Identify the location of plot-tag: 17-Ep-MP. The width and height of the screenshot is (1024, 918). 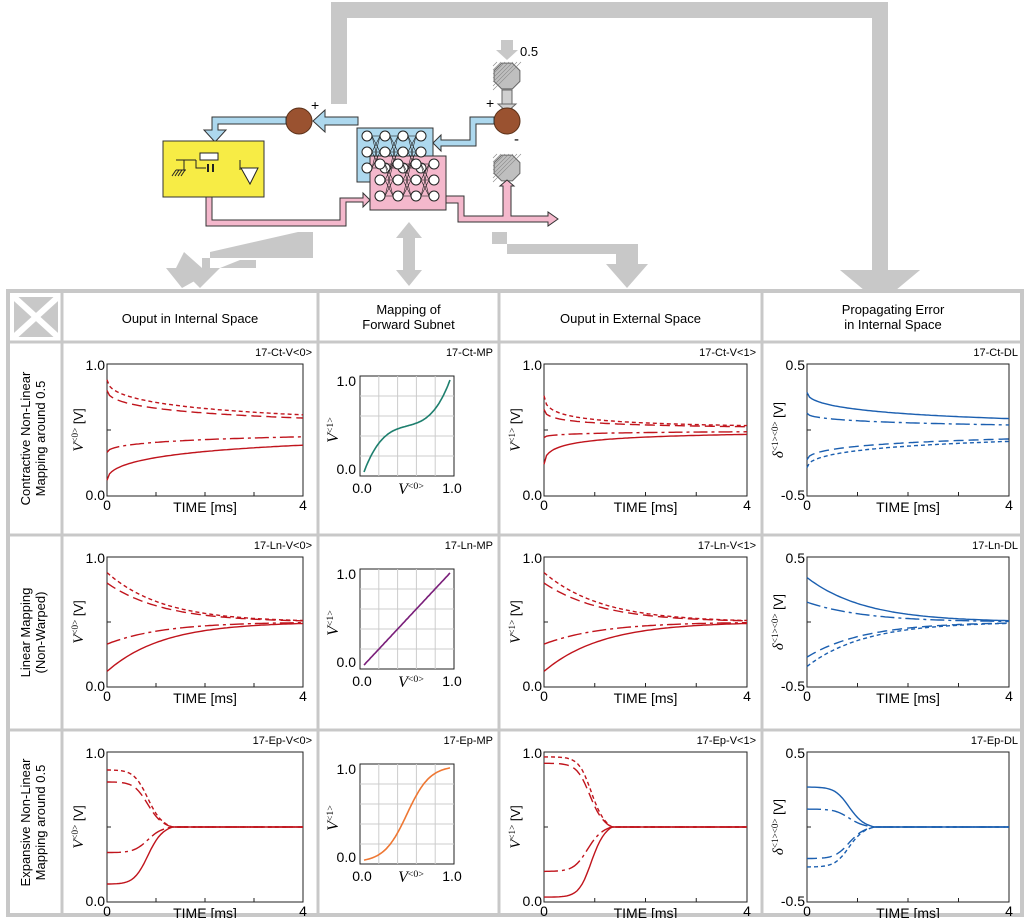
(468, 741).